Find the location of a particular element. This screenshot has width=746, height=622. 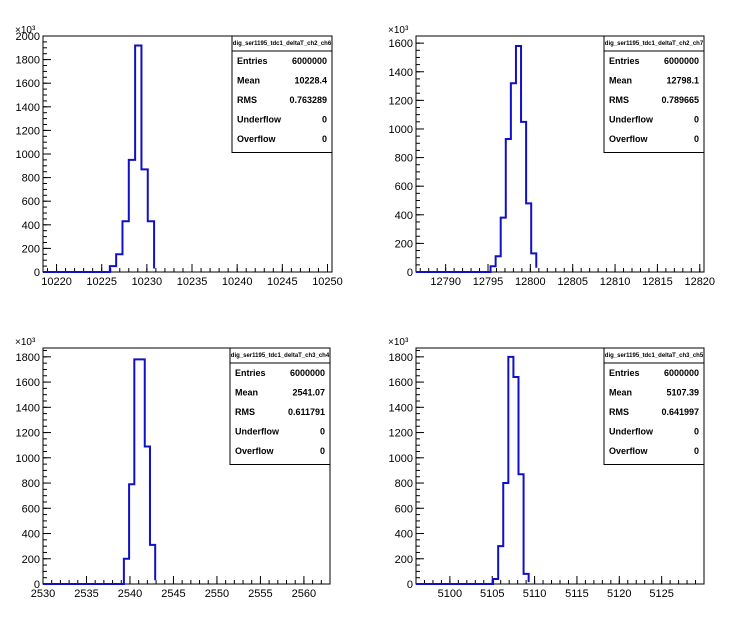

x-tick-label: 10230 is located at coordinates (147, 282).